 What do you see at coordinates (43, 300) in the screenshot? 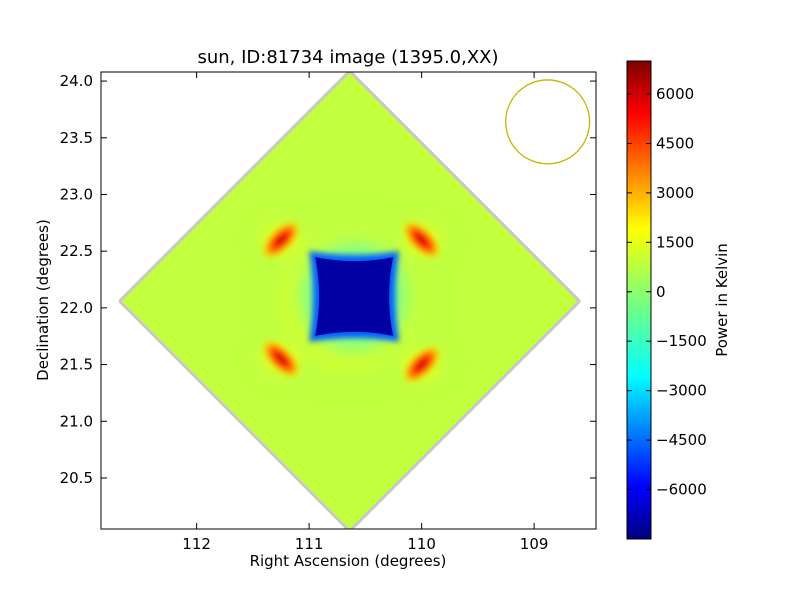
I see `y-axis-label: Declination (degrees)` at bounding box center [43, 300].